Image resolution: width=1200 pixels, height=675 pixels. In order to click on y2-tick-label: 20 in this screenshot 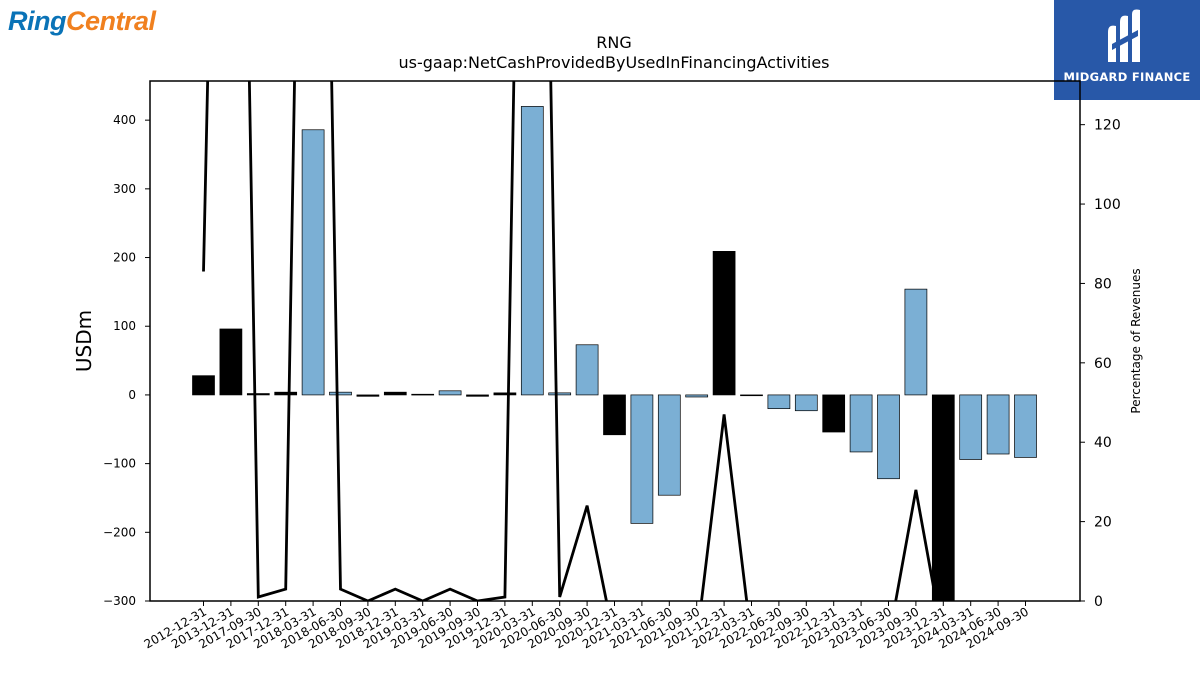, I will do `click(1103, 523)`.